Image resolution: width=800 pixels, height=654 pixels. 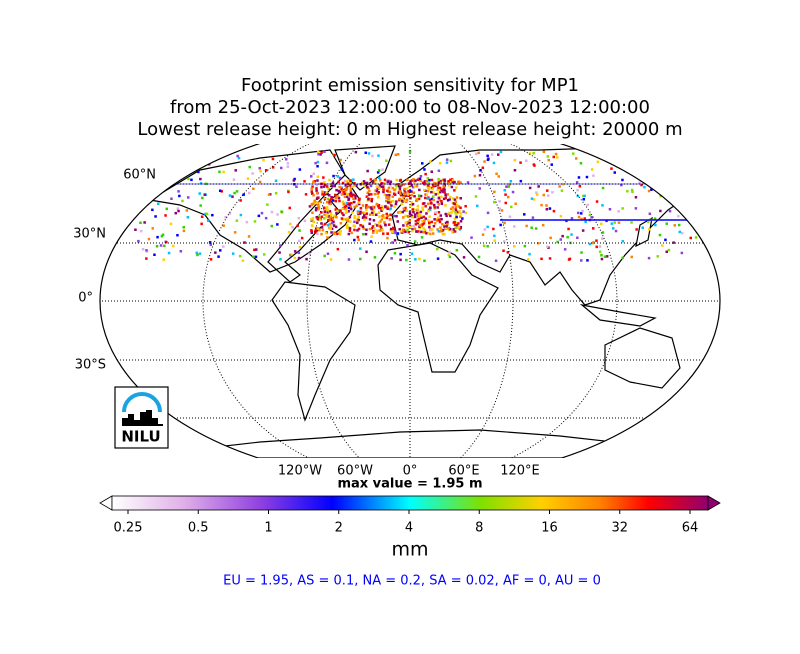 I want to click on logo-text: NILU, so click(x=140, y=437).